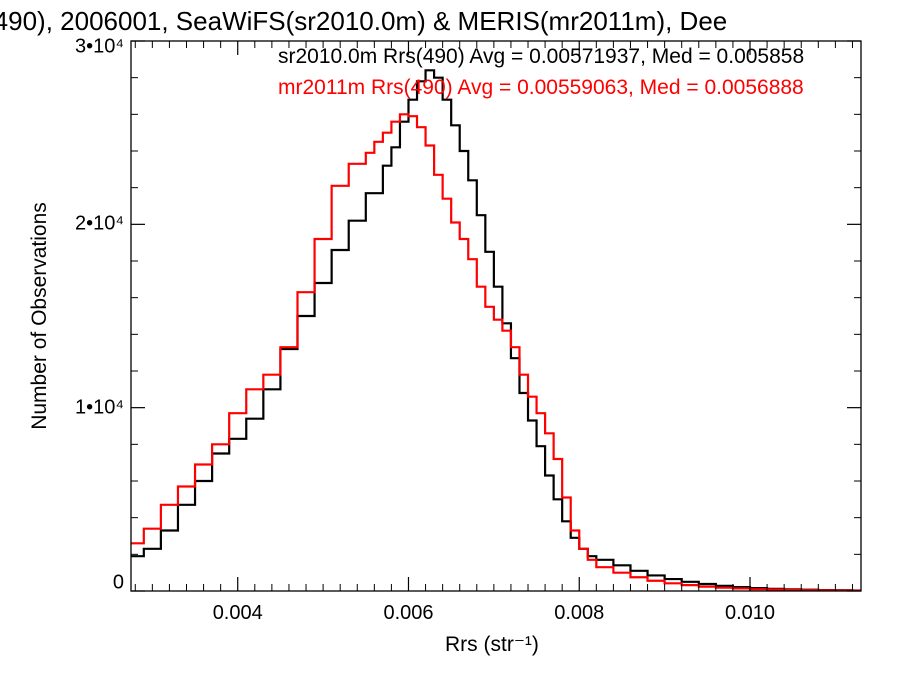 The width and height of the screenshot is (900, 675). I want to click on y-tick-label: 3•10⁴, so click(99, 46).